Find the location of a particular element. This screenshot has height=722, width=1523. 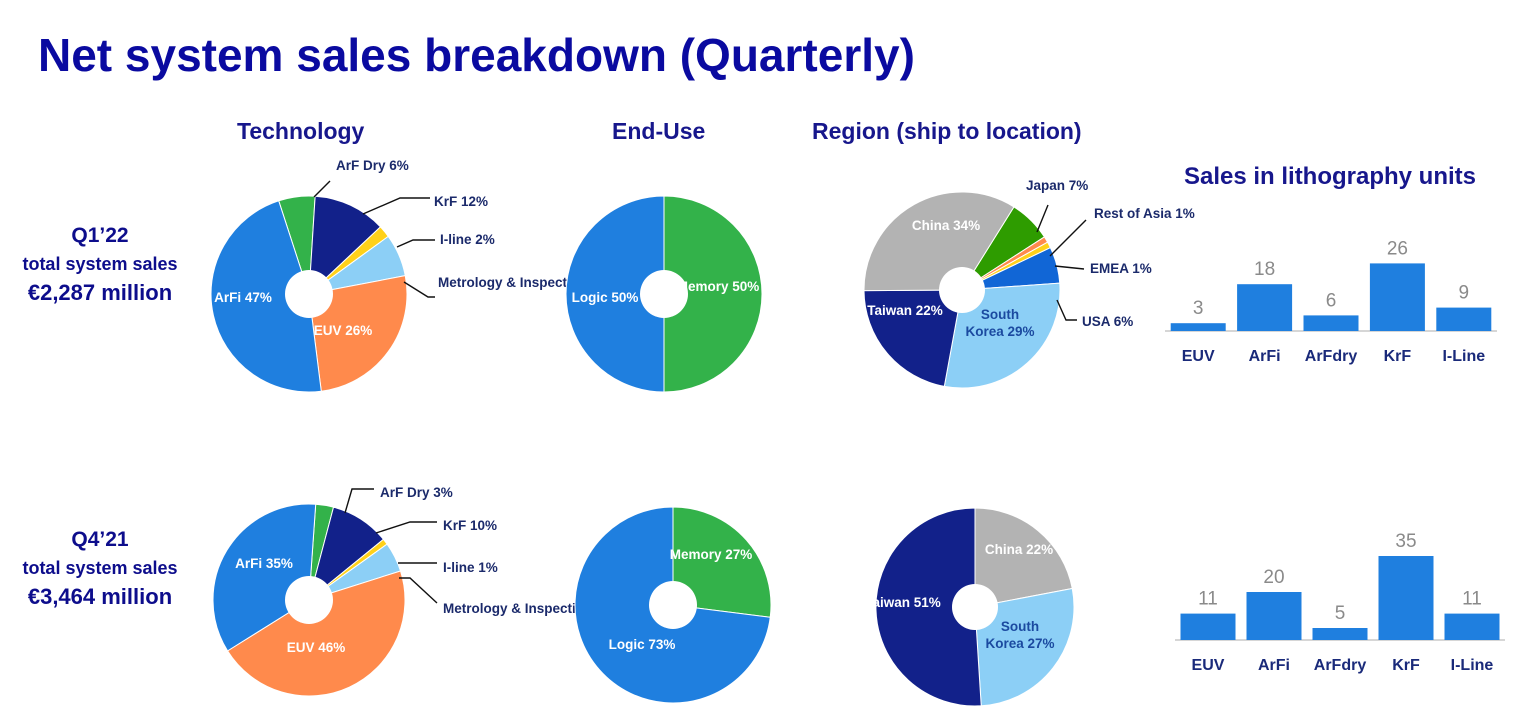

q4-21-technology-label-arfi: ArFi 35% is located at coordinates (264, 563).